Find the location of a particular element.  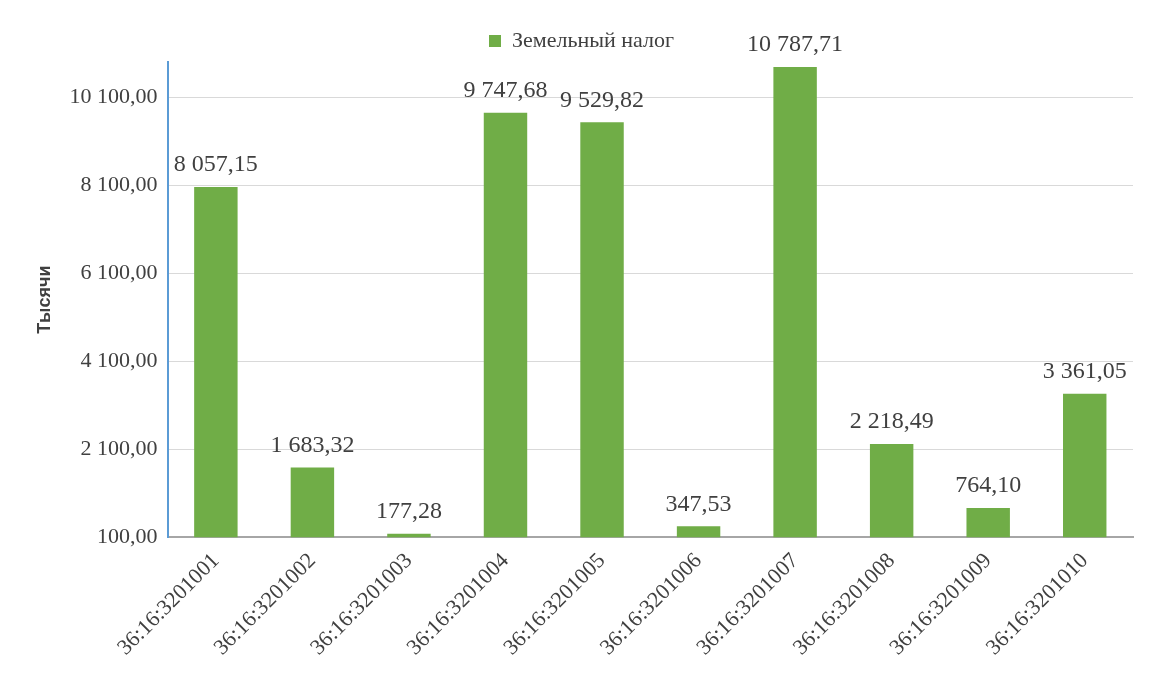

data-label: 347,53 is located at coordinates (698, 502).